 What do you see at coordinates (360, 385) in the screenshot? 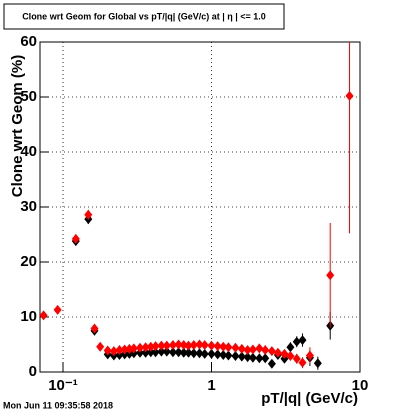
I see `x-tick-label: 10` at bounding box center [360, 385].